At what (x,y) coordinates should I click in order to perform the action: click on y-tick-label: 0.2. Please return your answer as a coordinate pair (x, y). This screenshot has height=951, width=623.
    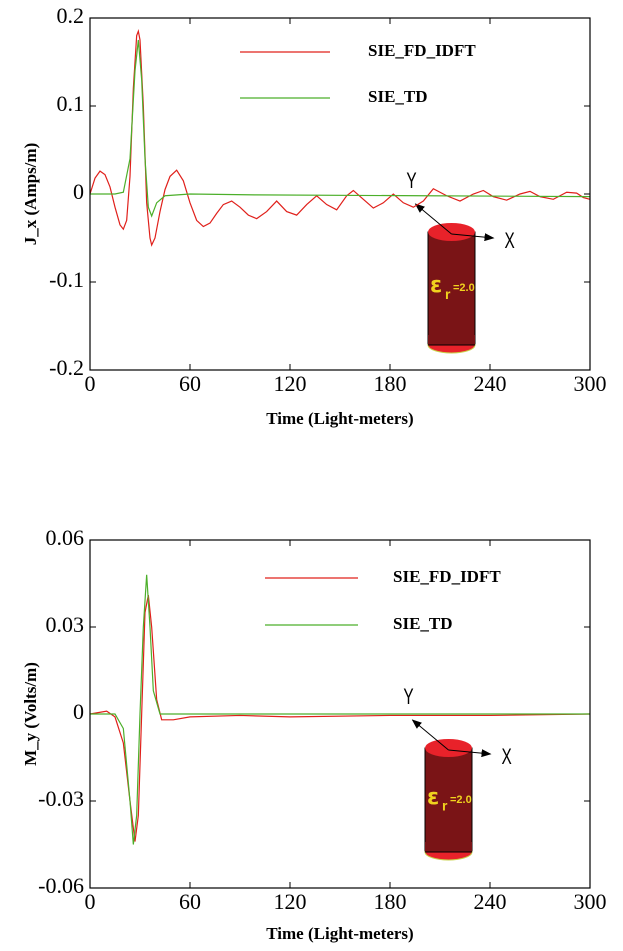
    Looking at the image, I should click on (71, 15).